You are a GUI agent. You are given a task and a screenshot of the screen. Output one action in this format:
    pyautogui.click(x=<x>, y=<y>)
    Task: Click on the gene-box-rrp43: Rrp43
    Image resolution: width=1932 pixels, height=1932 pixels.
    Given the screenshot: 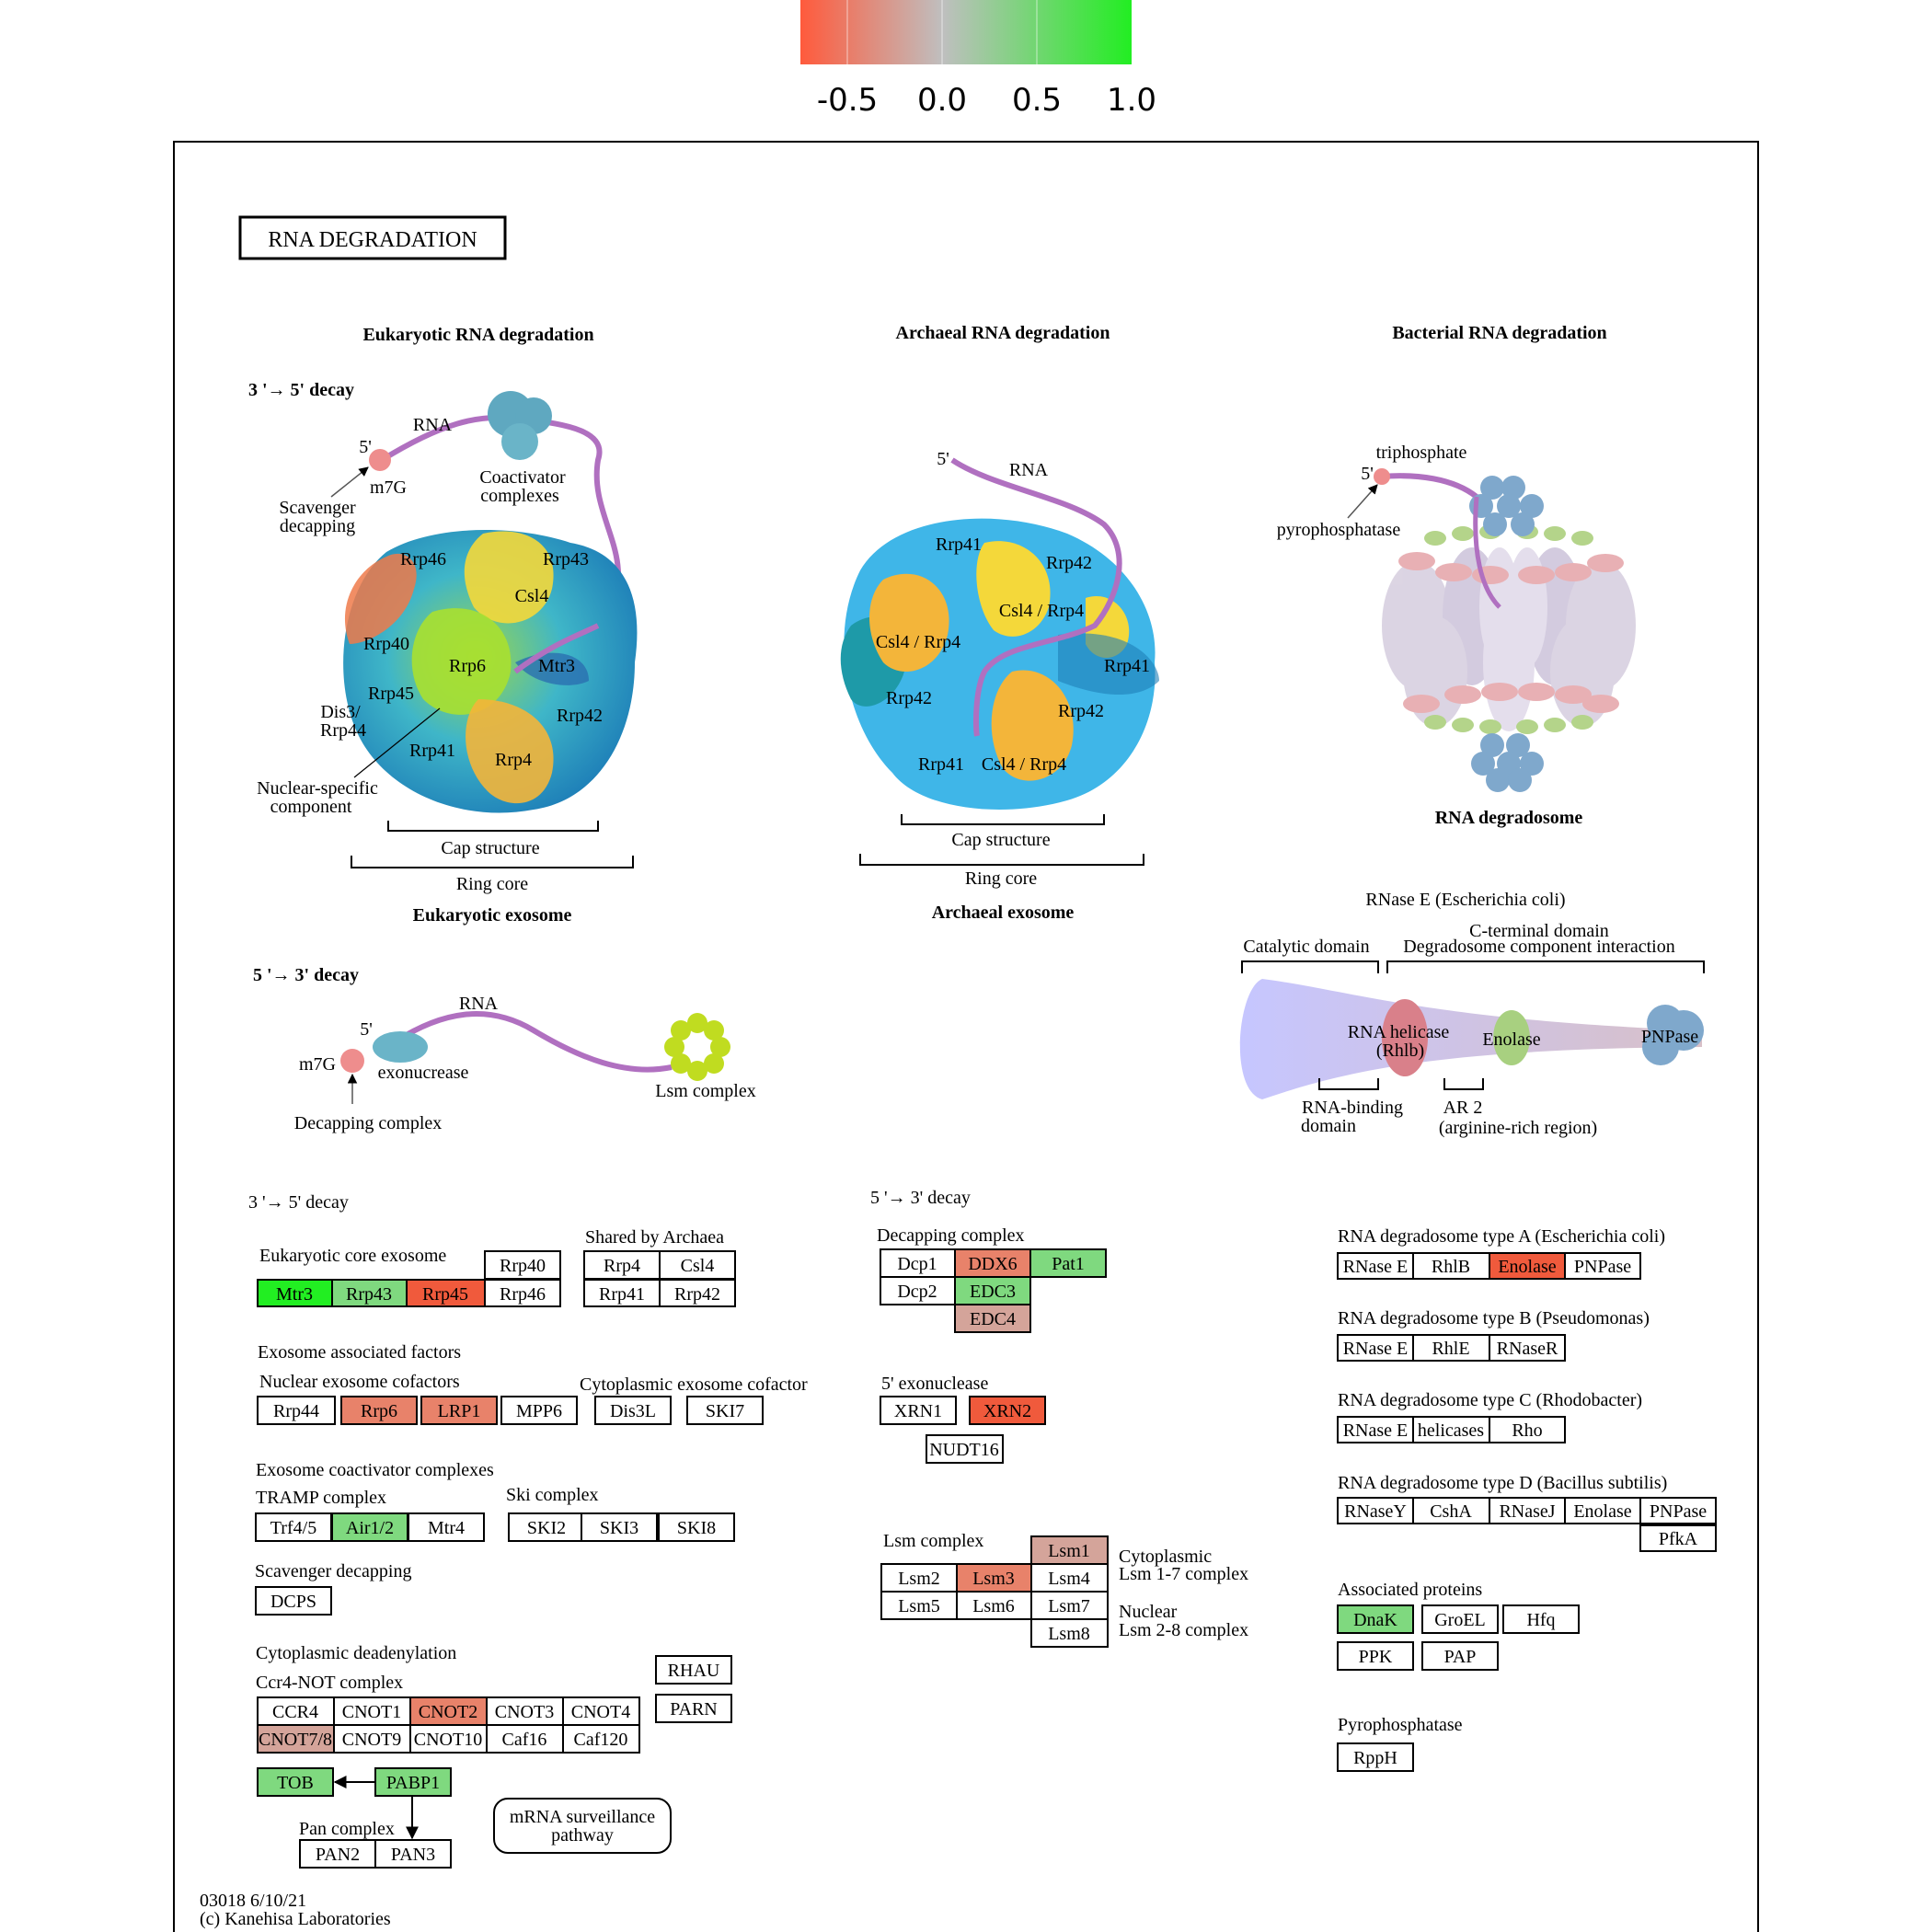 What is the action you would take?
    pyautogui.click(x=369, y=1293)
    